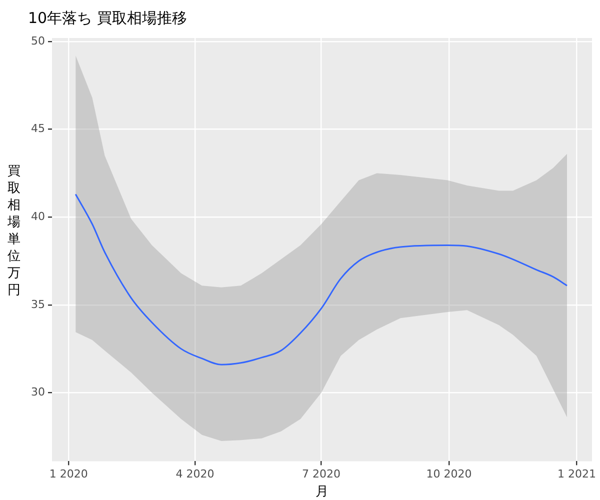 This screenshot has width=600, height=500. I want to click on y-axis-title: 買取相場単位万円, so click(14, 231).